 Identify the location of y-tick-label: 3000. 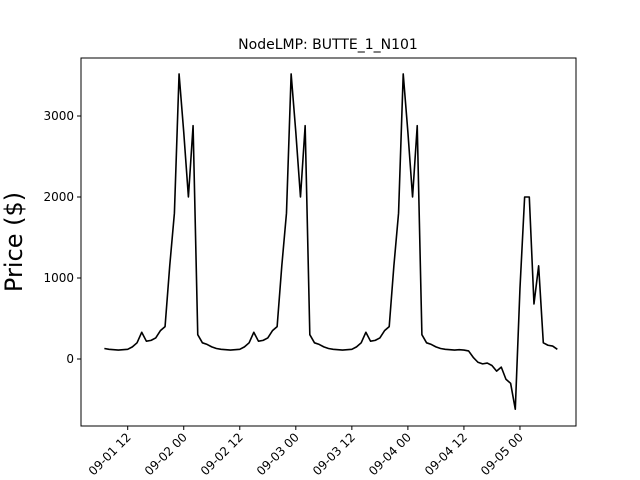
(58, 116).